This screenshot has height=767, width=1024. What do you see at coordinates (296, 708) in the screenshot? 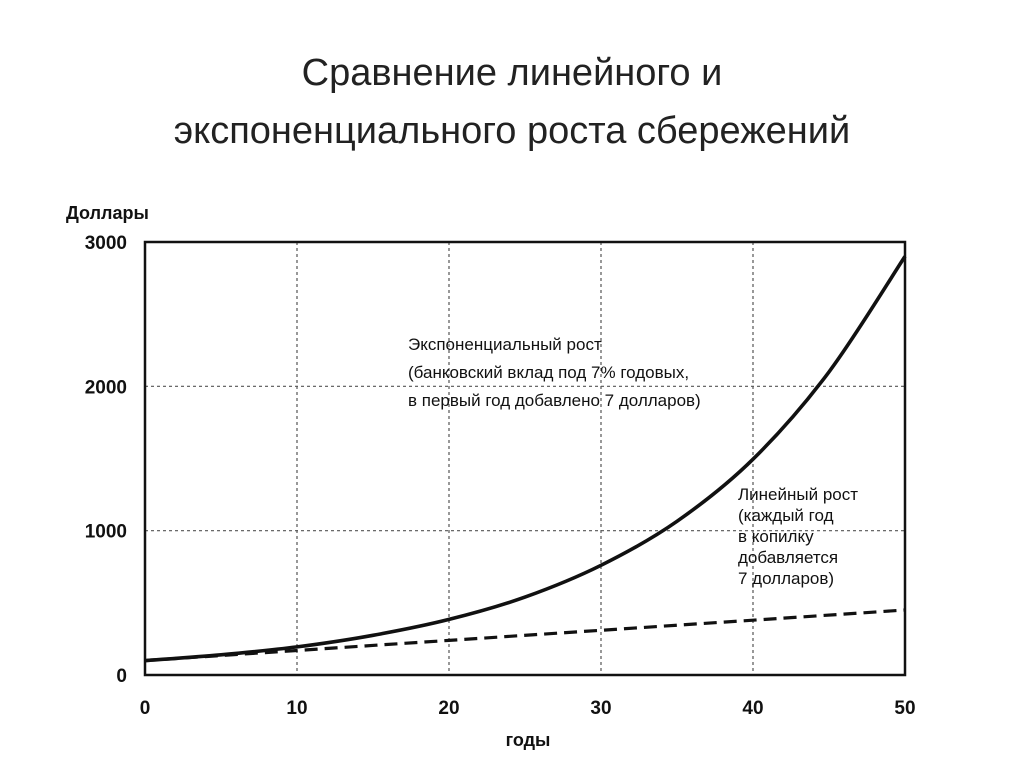
I see `x-tick-label: 10` at bounding box center [296, 708].